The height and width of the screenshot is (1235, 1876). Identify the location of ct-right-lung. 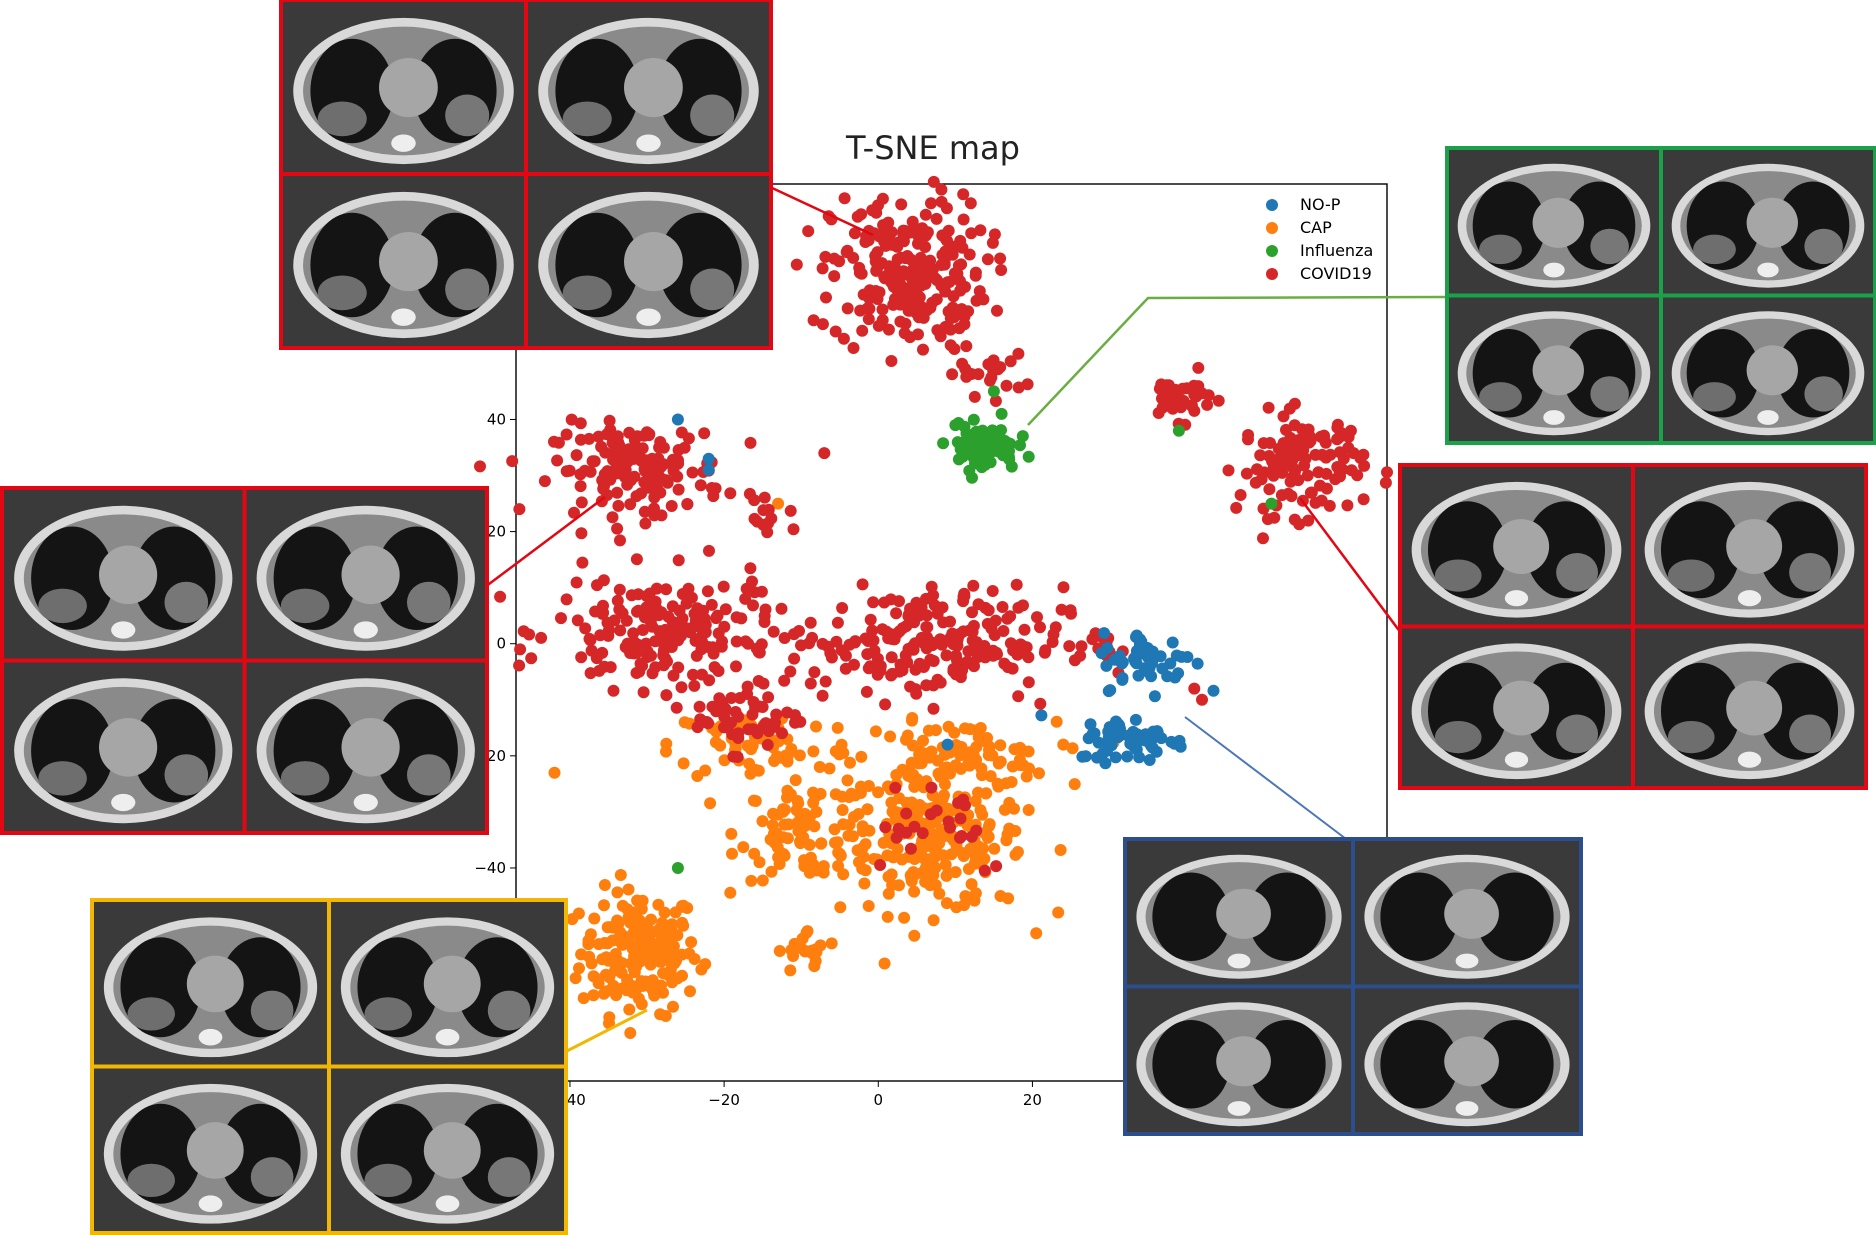
(1287, 916).